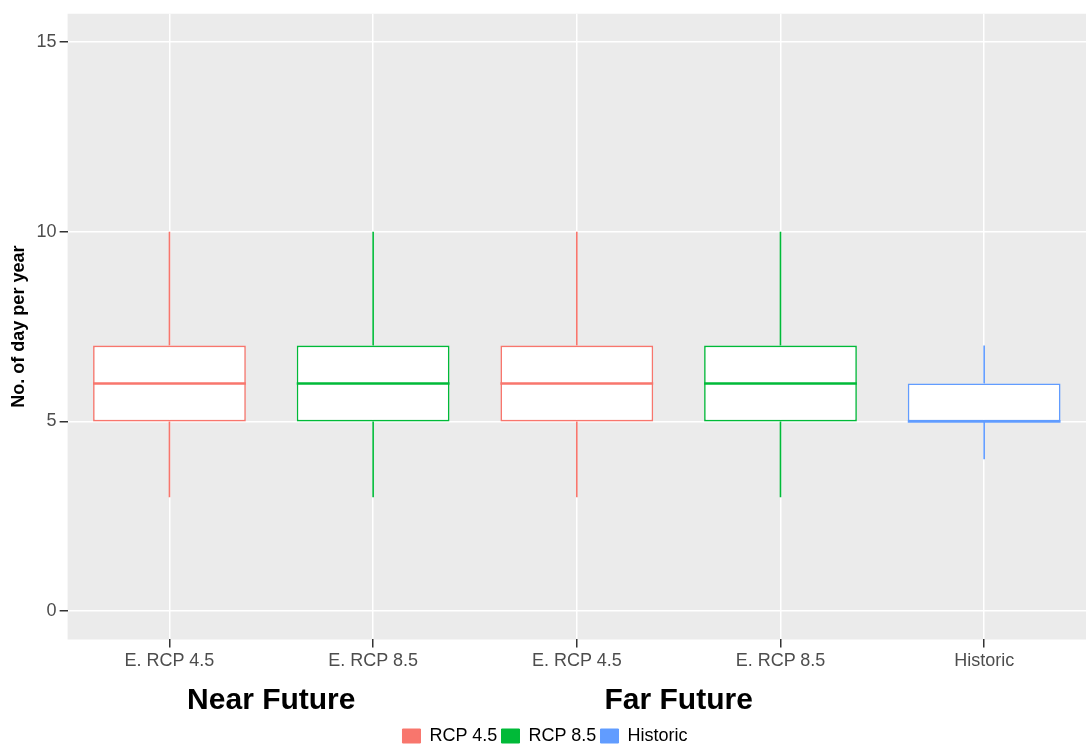  Describe the element at coordinates (46, 230) in the screenshot. I see `y-tick-label: 10` at that location.